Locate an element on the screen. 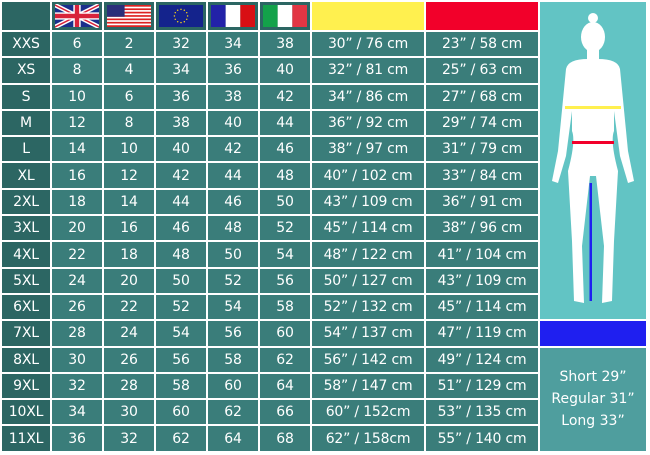  eu-size: 36 is located at coordinates (181, 96).